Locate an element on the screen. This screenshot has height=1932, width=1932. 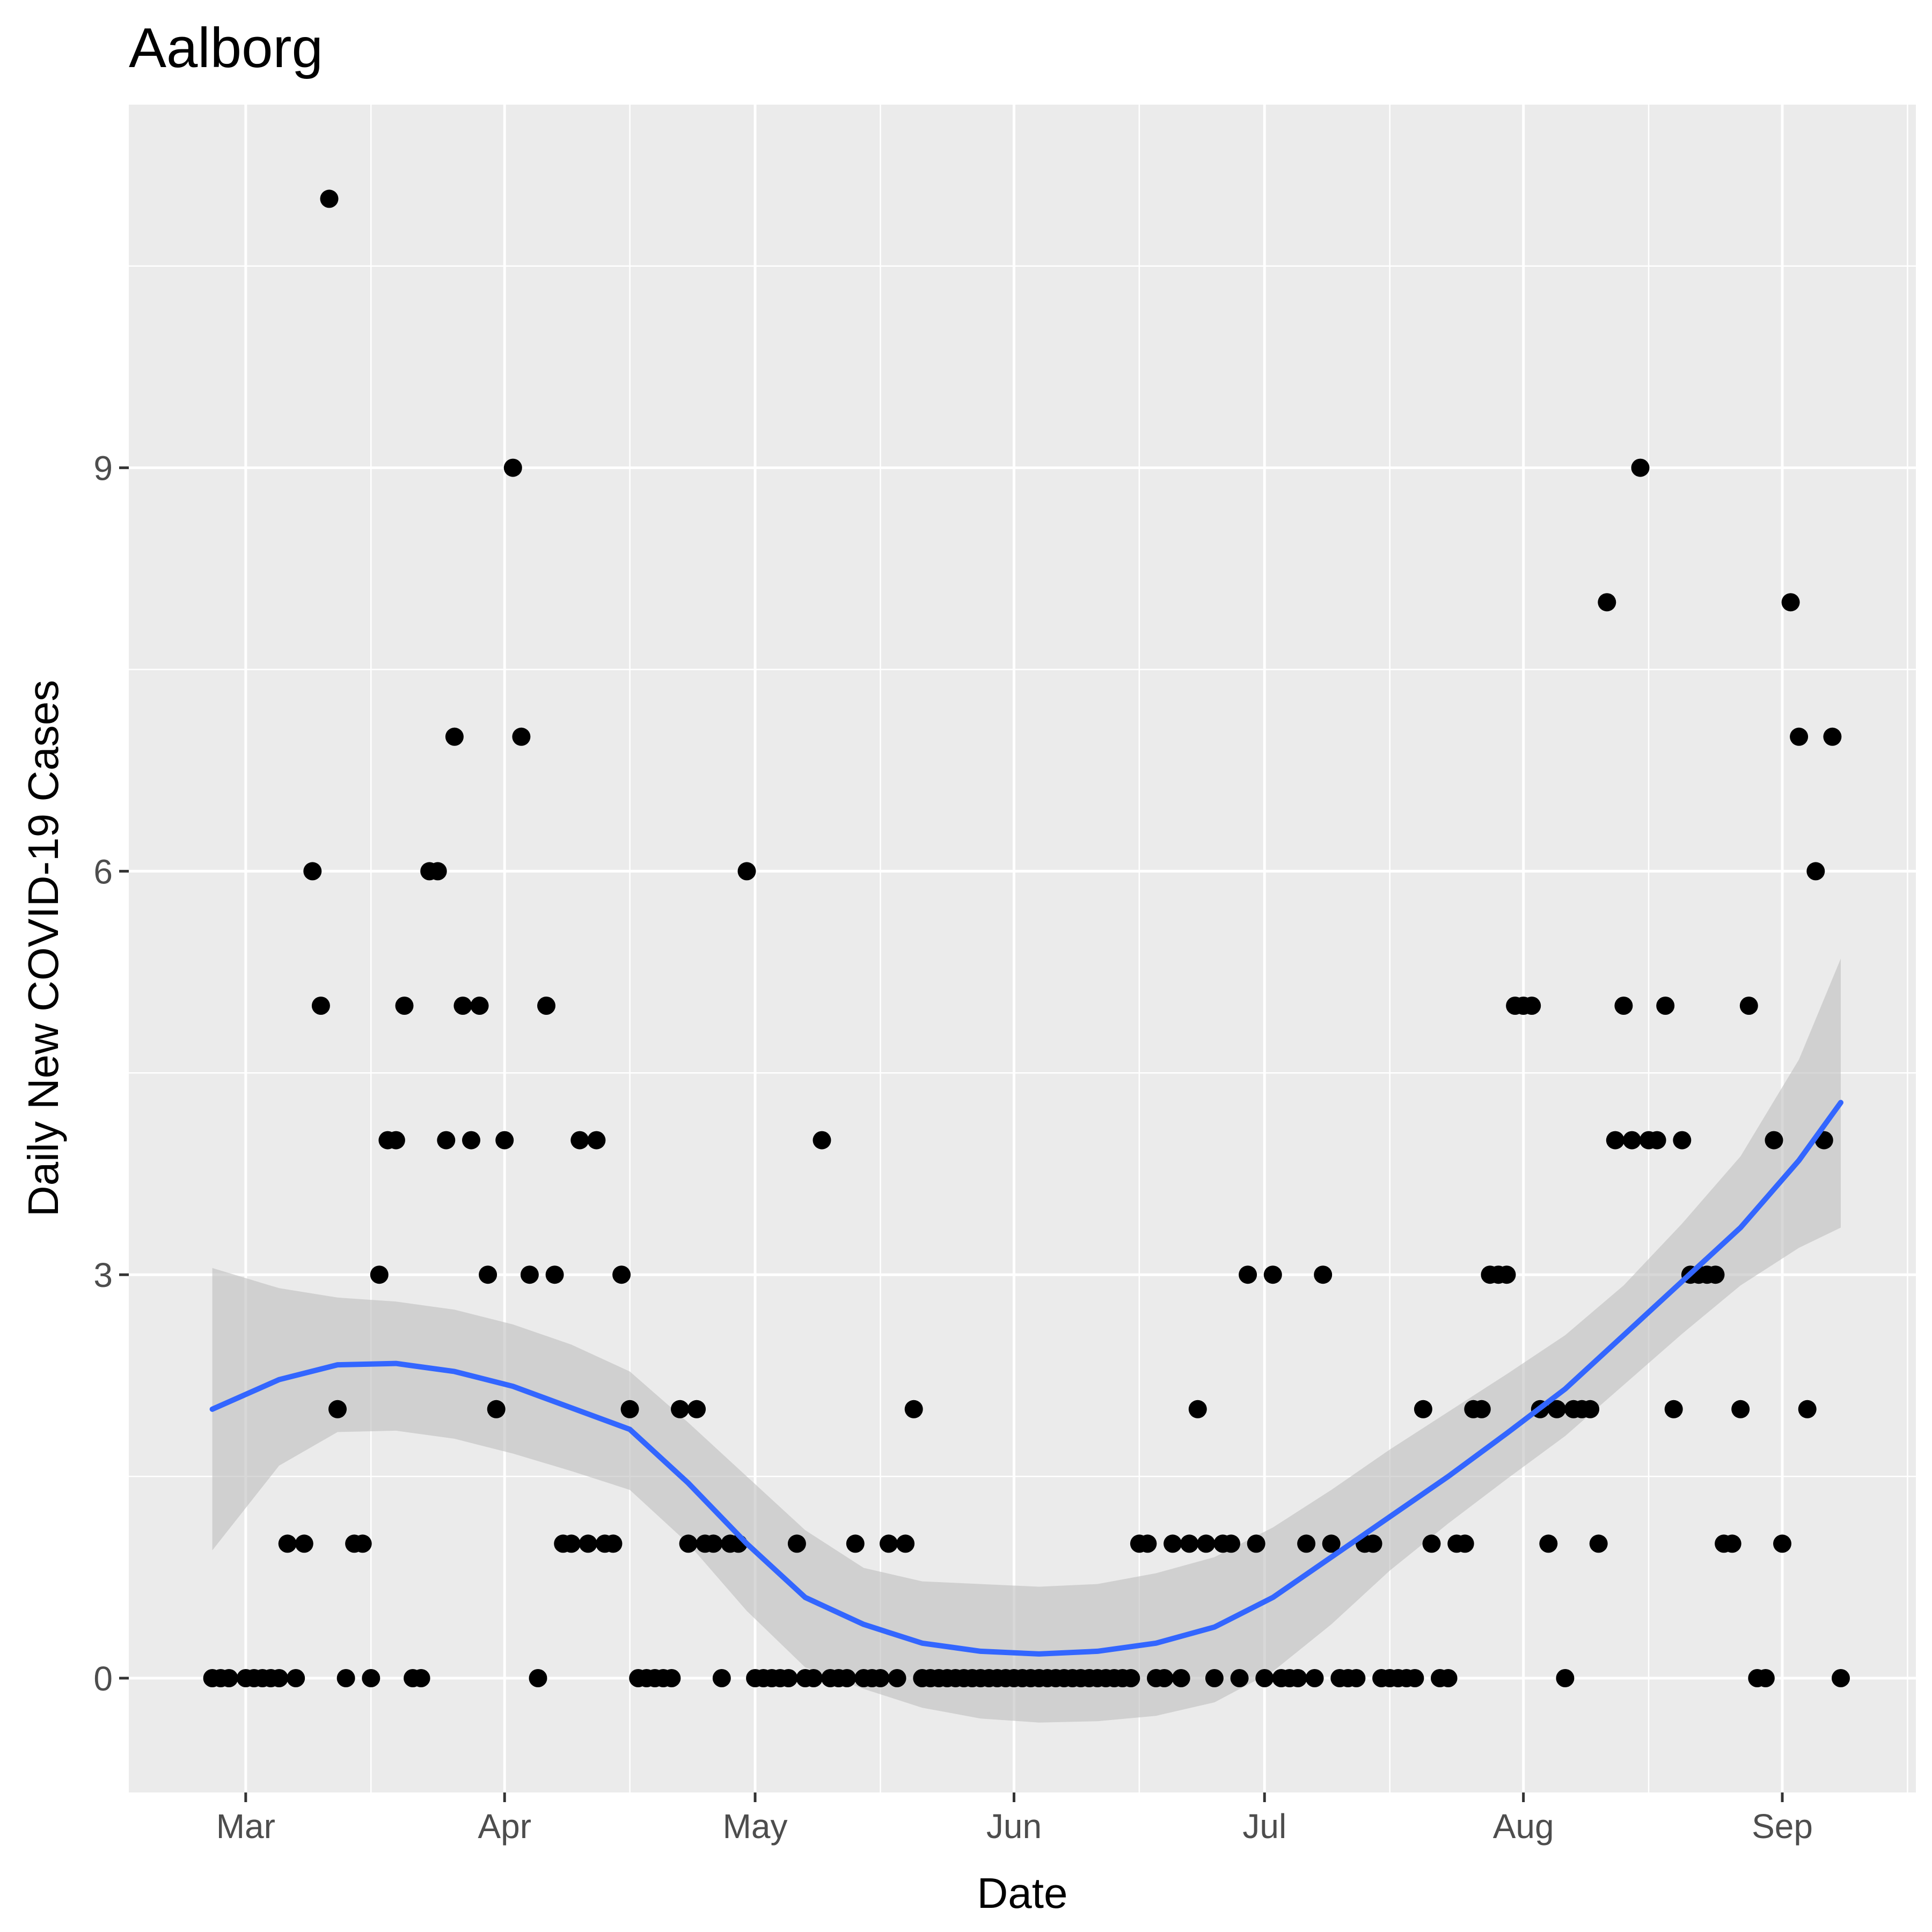
x-tick-label: Apr is located at coordinates (504, 1826).